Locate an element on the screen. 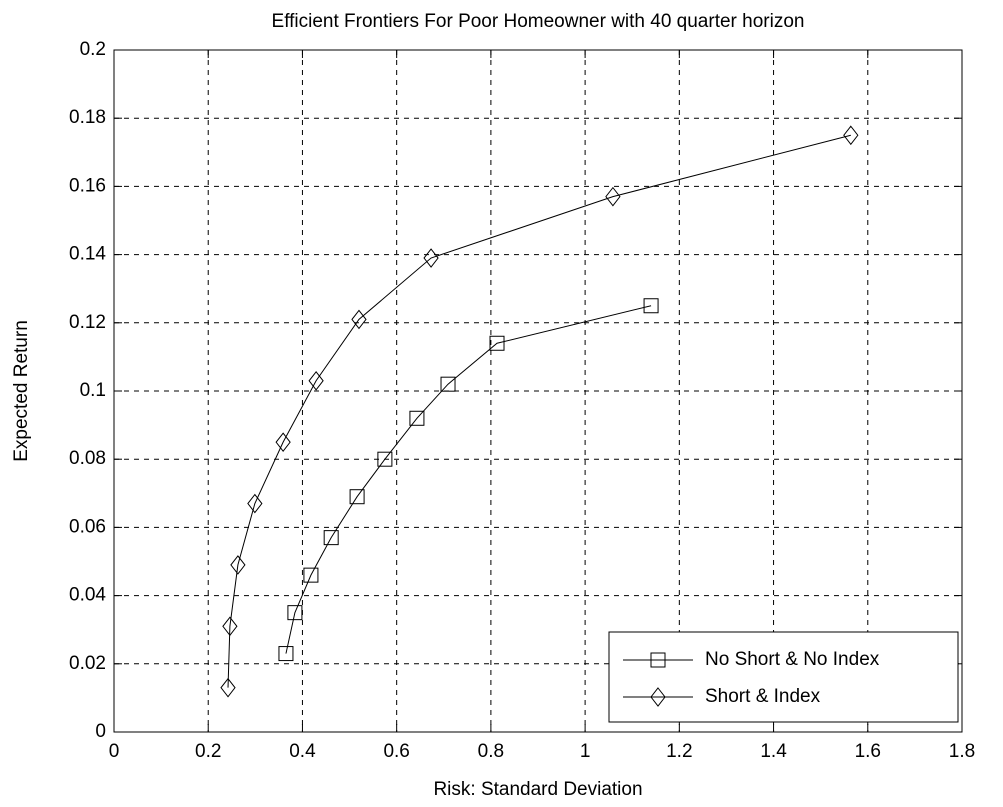 The height and width of the screenshot is (807, 1003). y-axis-label: Expected Return is located at coordinates (21, 391).